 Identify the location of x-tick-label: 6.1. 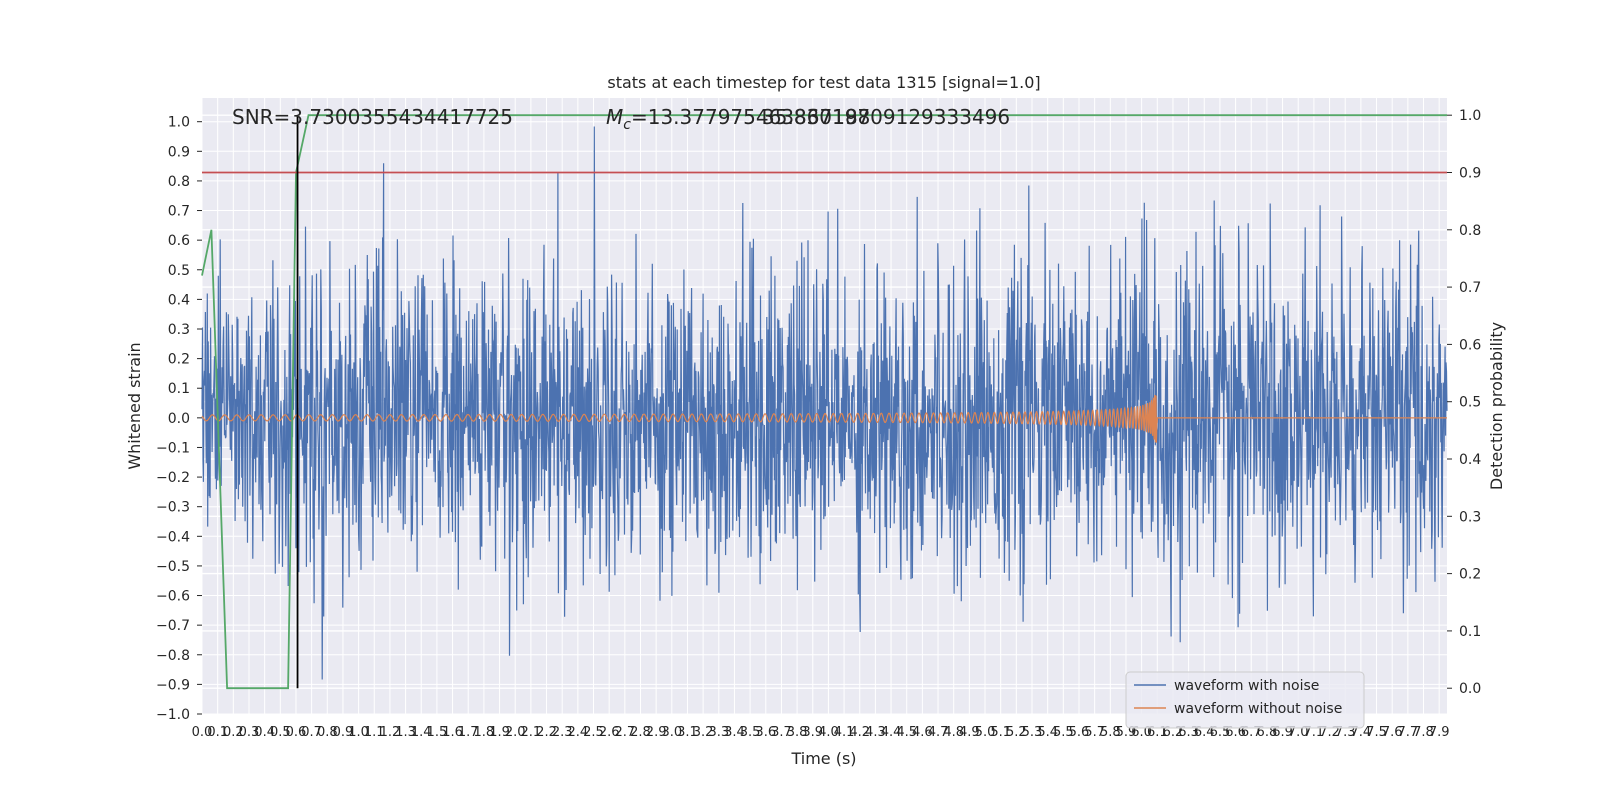
(1157, 732).